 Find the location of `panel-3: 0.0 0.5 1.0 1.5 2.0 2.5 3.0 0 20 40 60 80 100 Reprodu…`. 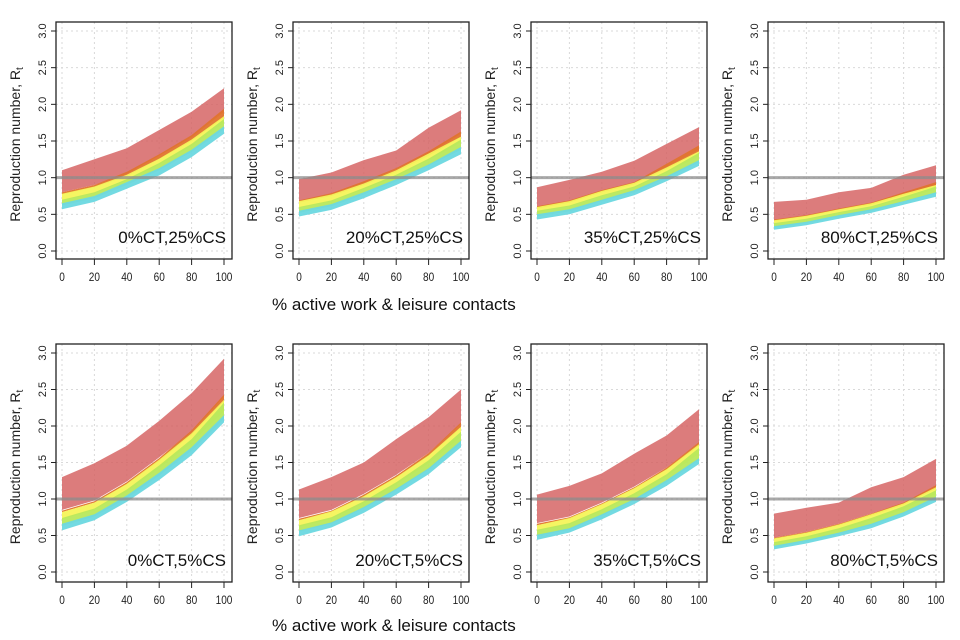

panel-3: 0.0 0.5 1.0 1.5 2.0 2.5 3.0 0 20 40 60 80 100 Reprodu… is located at coordinates (595, 152).